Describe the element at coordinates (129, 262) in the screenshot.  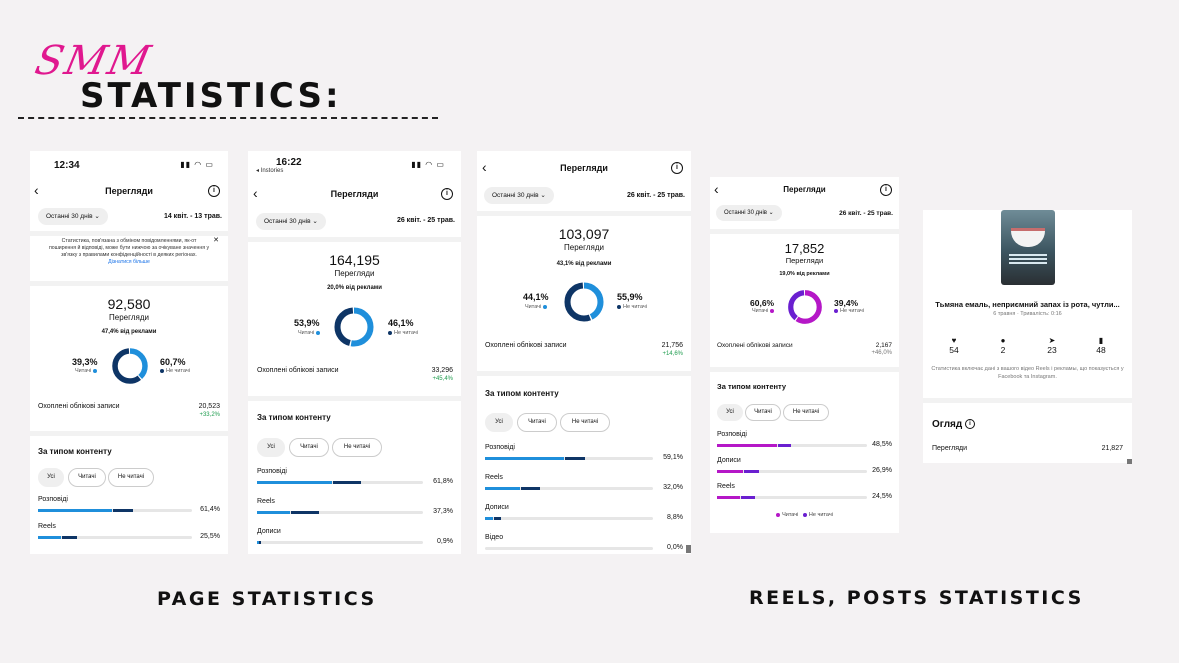
I see `learn-more-link: Дізнатися більше` at that location.